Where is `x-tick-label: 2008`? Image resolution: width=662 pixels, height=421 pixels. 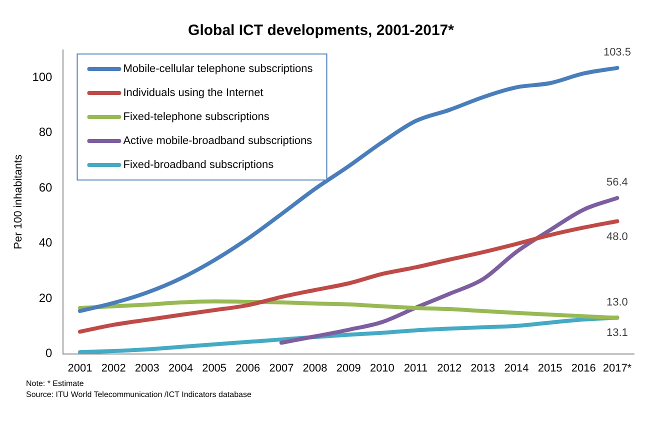 x-tick-label: 2008 is located at coordinates (315, 368).